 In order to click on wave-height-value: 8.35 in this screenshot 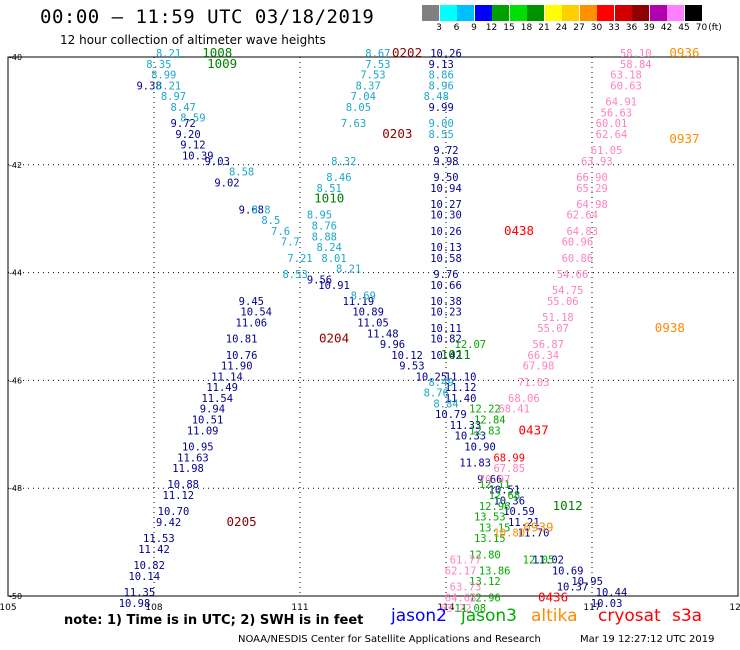, I will do `click(158, 65)`.